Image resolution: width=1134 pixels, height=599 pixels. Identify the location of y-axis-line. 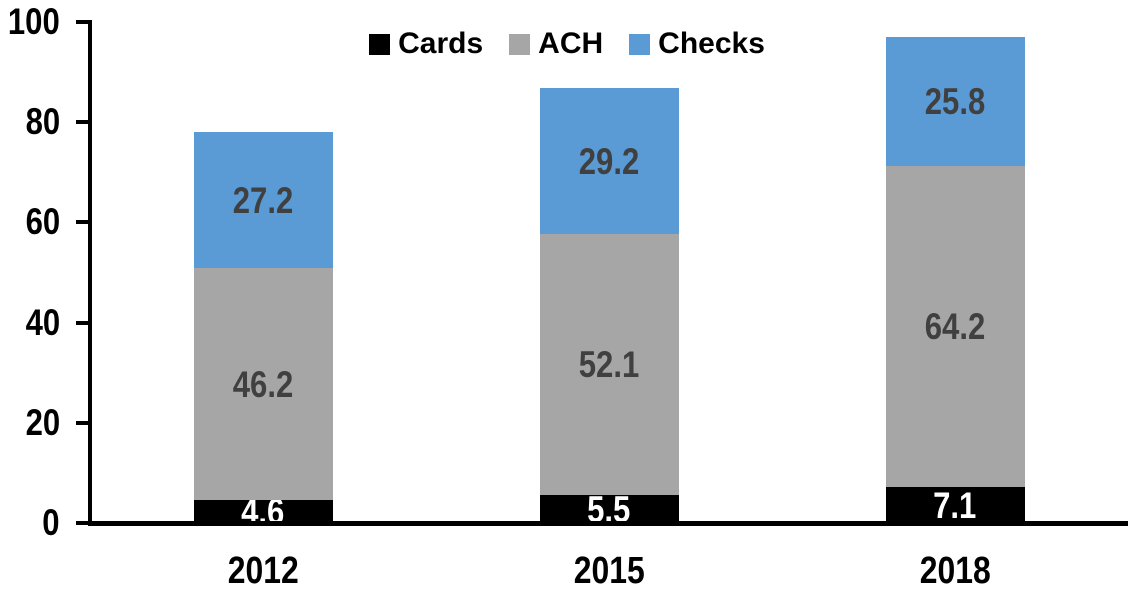
(90, 273).